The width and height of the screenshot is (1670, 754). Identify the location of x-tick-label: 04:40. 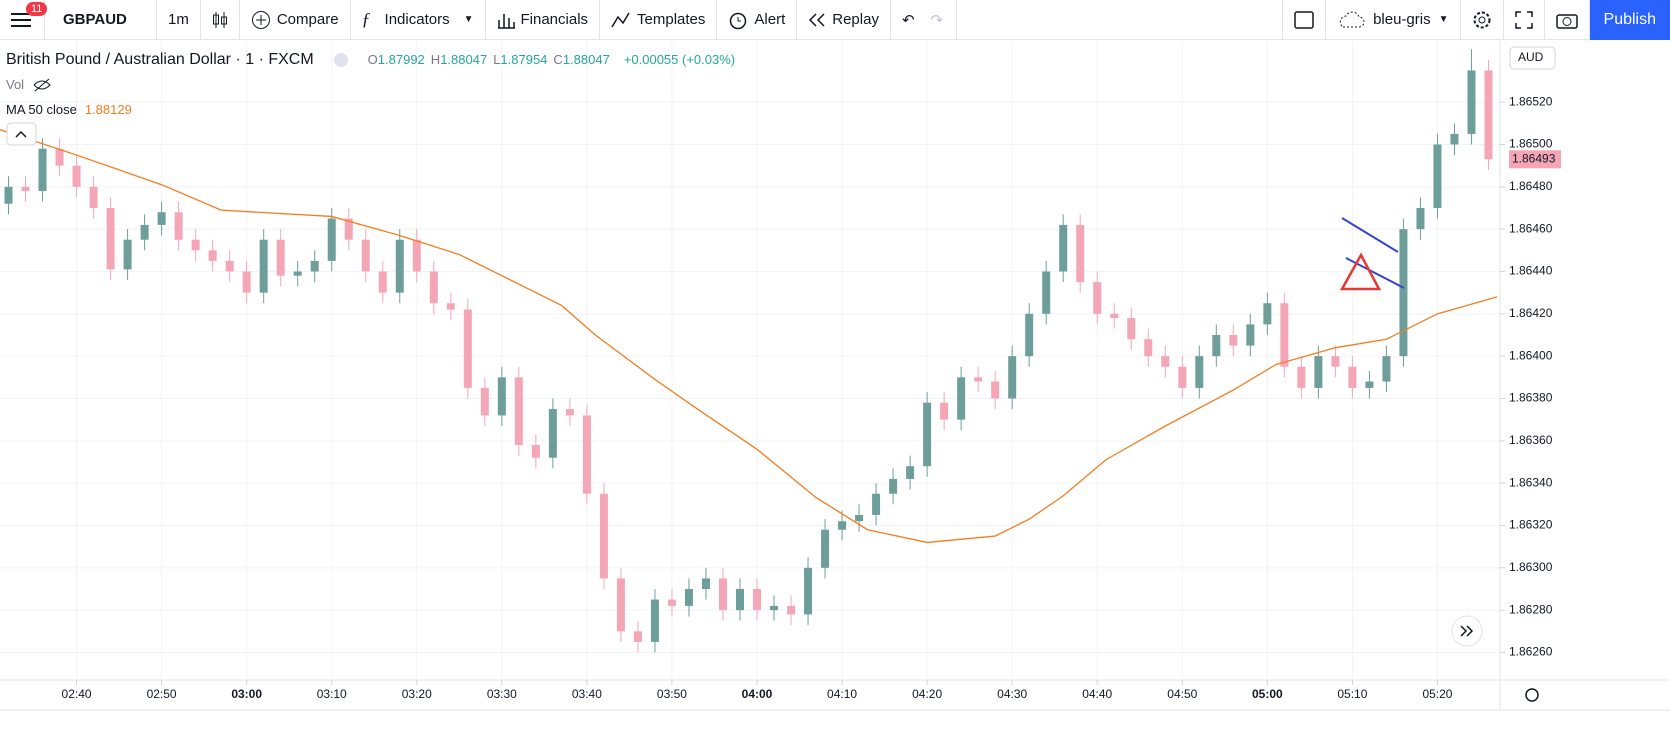
(1097, 694).